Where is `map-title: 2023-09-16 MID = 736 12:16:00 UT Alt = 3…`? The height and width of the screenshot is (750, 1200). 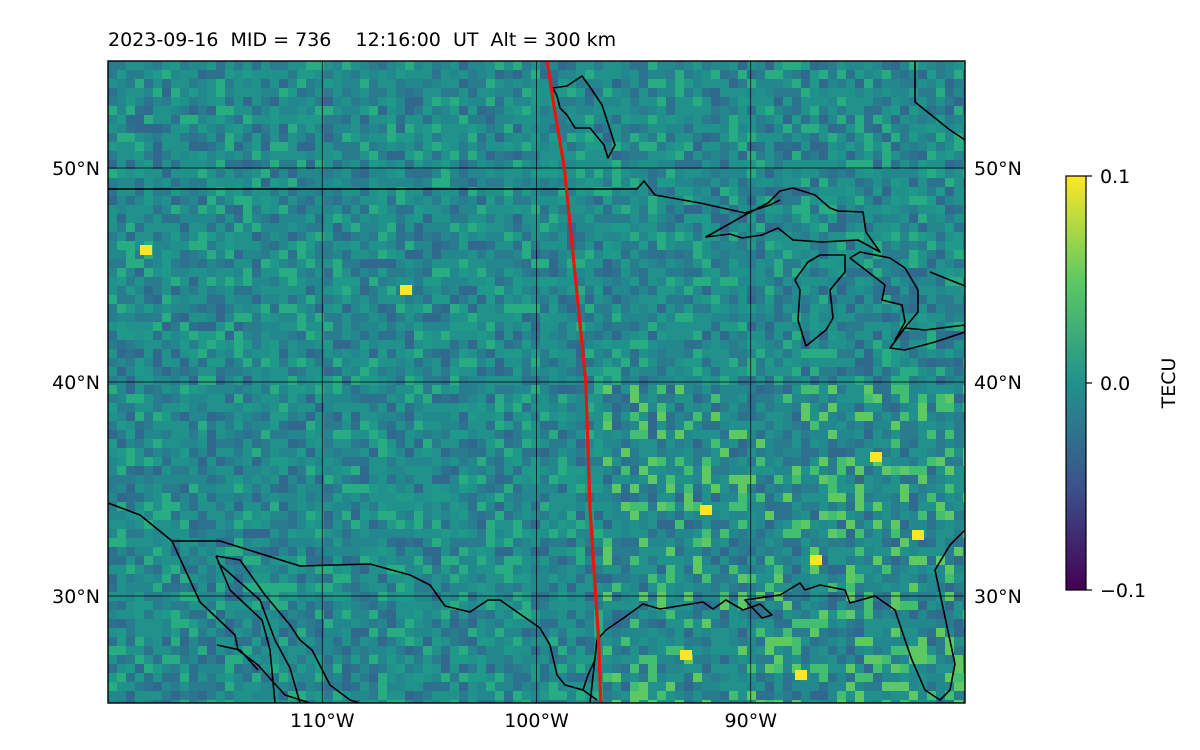 map-title: 2023-09-16 MID = 736 12:16:00 UT Alt = 3… is located at coordinates (362, 40).